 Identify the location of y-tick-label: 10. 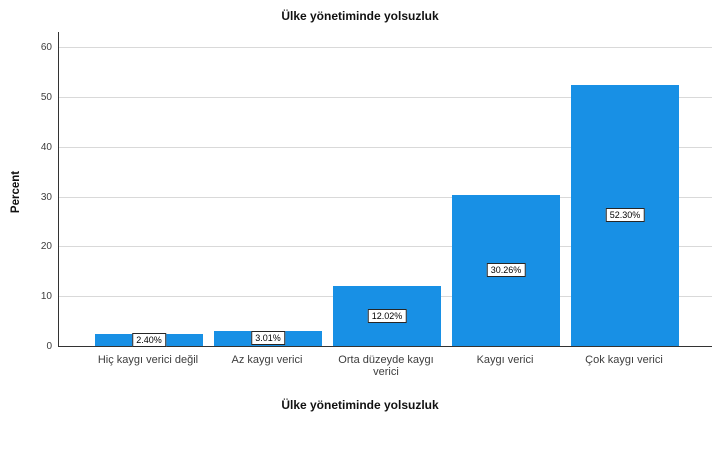
(46, 296).